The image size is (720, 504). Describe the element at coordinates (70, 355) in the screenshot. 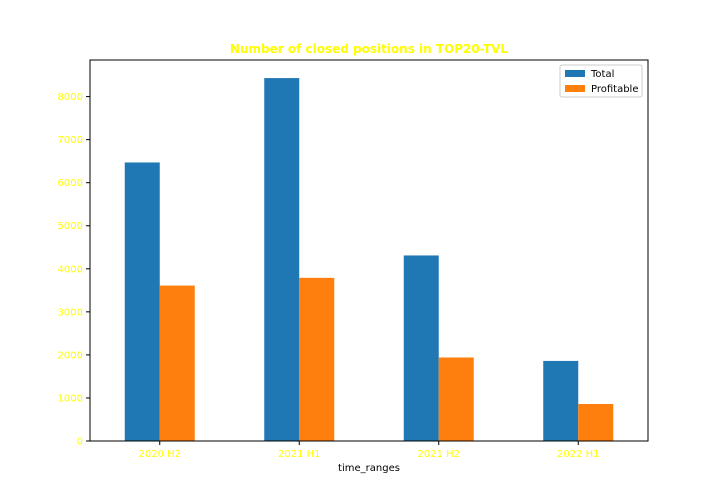

I see `y-tick-label: 2000` at that location.